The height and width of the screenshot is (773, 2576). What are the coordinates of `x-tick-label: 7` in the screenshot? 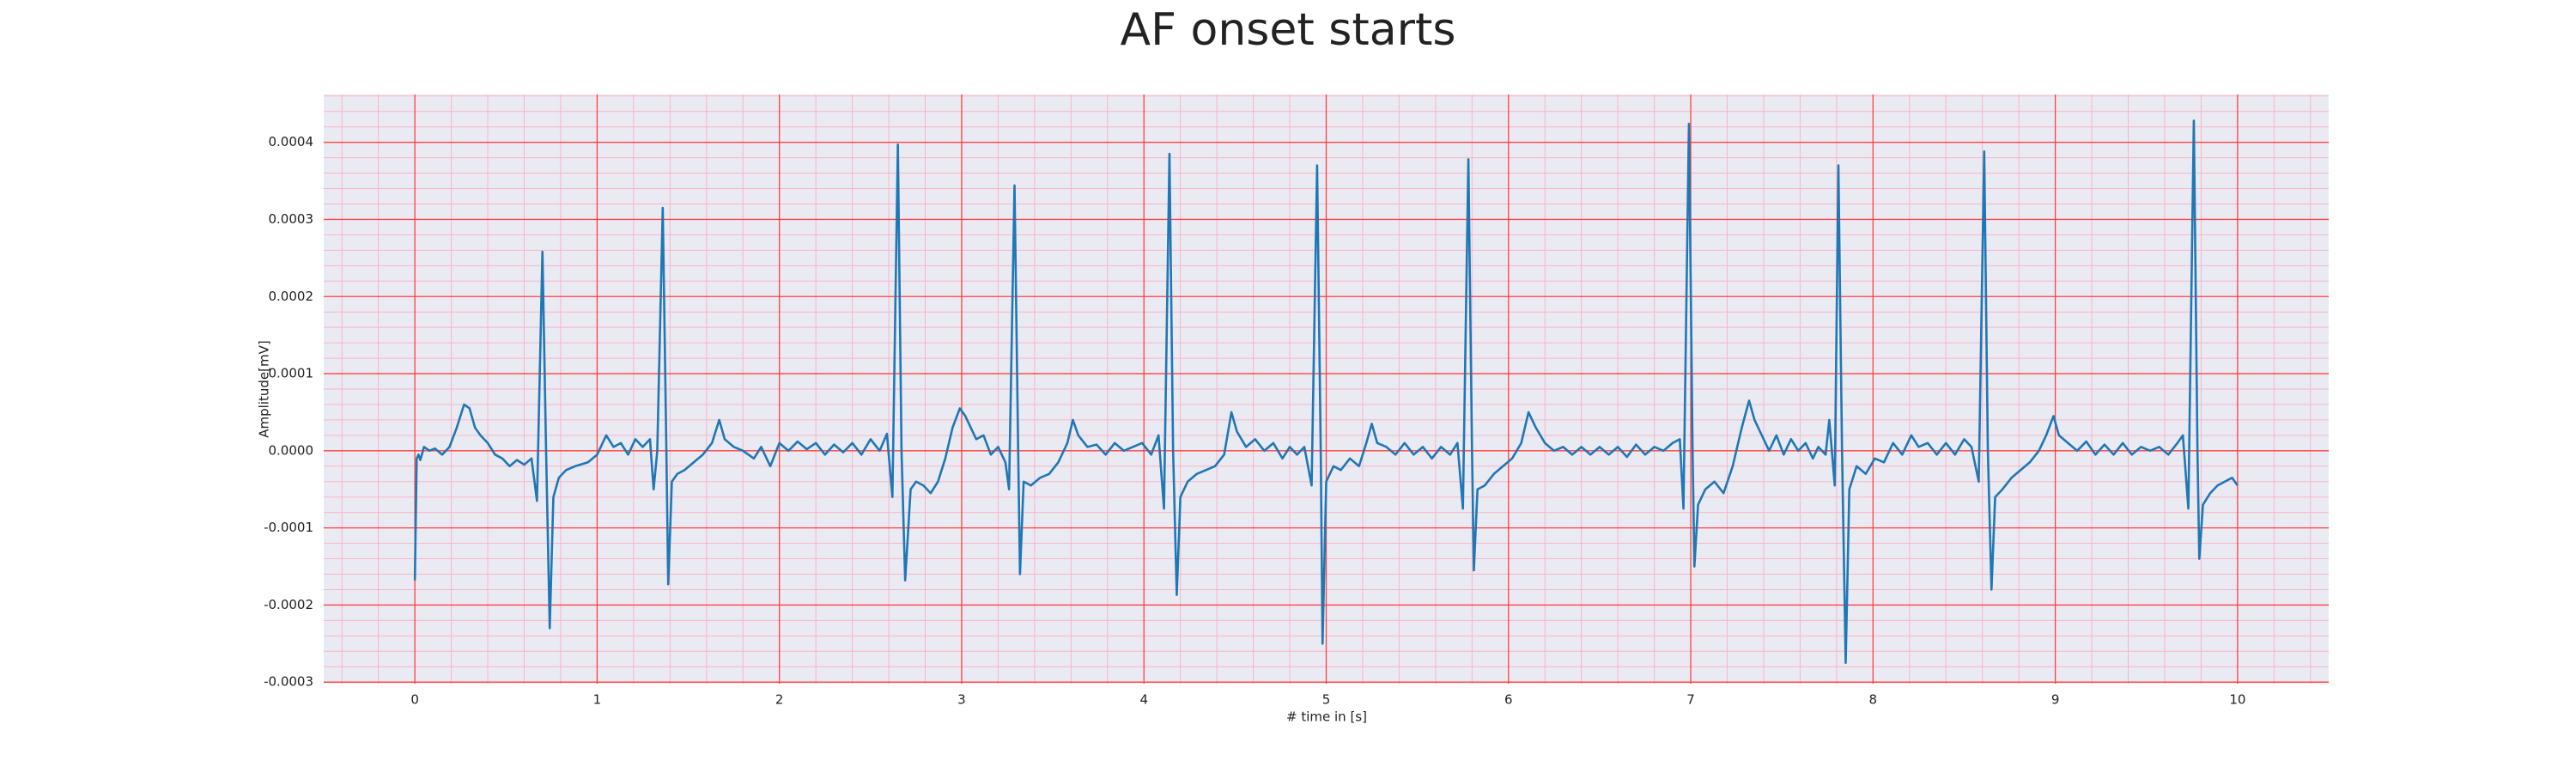 It's located at (1690, 700).